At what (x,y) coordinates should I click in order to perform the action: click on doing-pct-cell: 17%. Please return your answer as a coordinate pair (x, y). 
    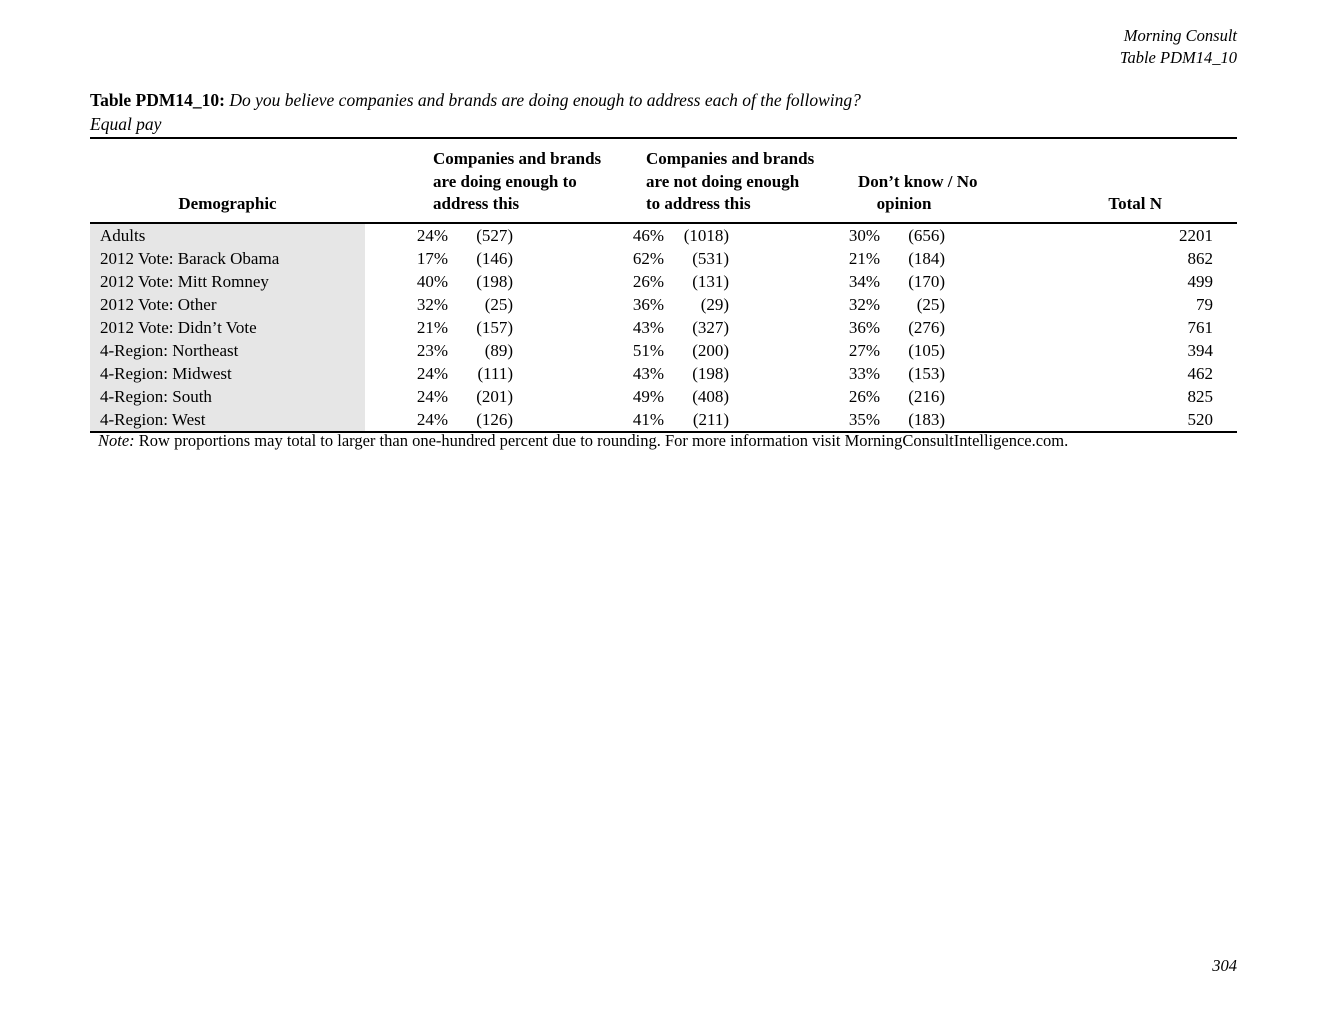
    Looking at the image, I should click on (432, 258).